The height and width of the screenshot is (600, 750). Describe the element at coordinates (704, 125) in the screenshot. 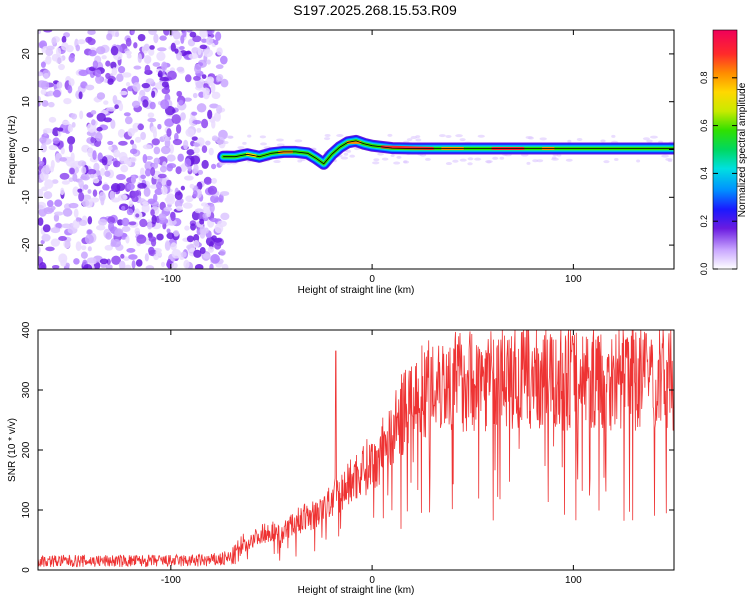

I see `colorbar-tick-label: 0.6` at that location.